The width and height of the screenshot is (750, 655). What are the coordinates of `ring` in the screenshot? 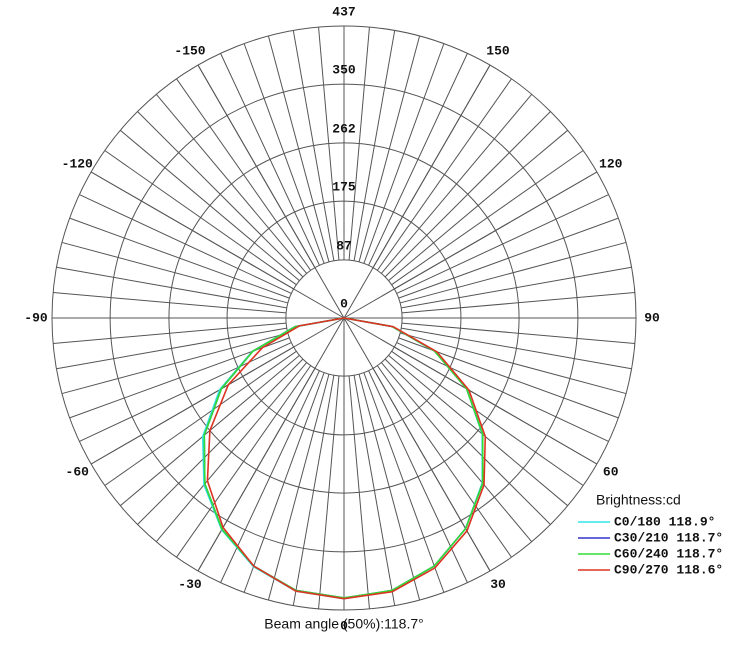 It's located at (344, 318).